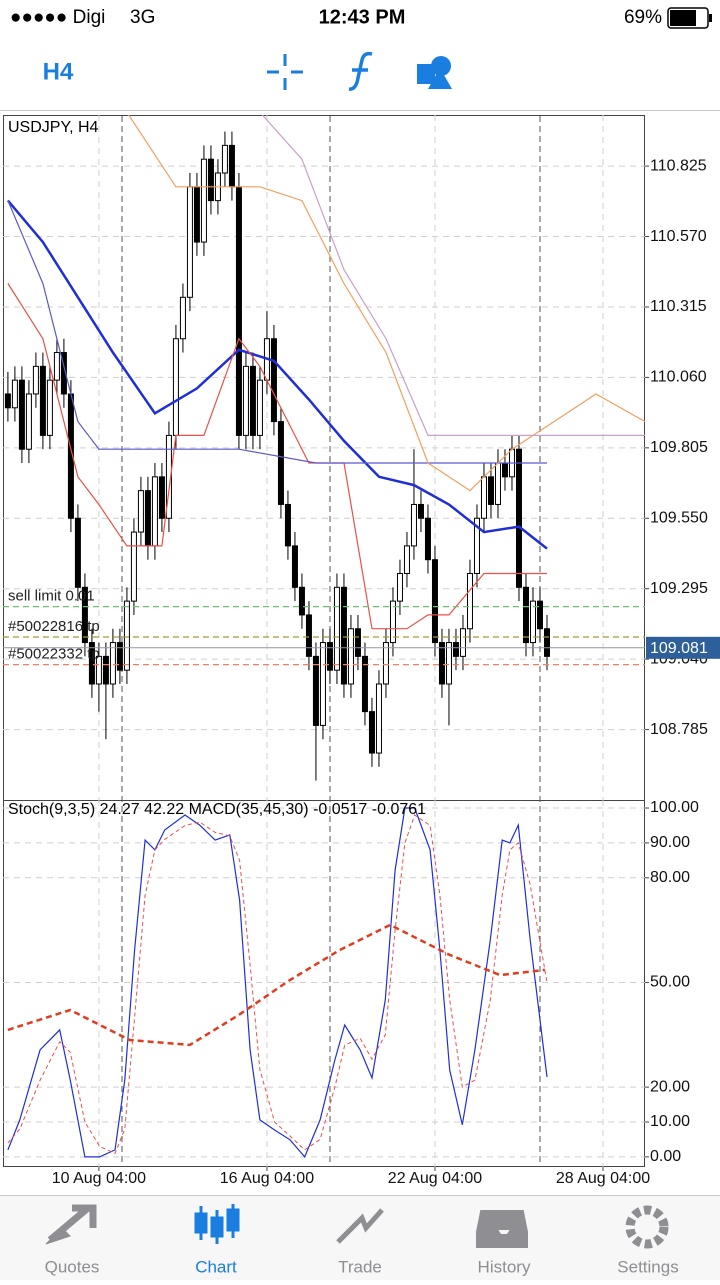 The height and width of the screenshot is (1285, 720). I want to click on y-tick-label: 50.00, so click(670, 982).